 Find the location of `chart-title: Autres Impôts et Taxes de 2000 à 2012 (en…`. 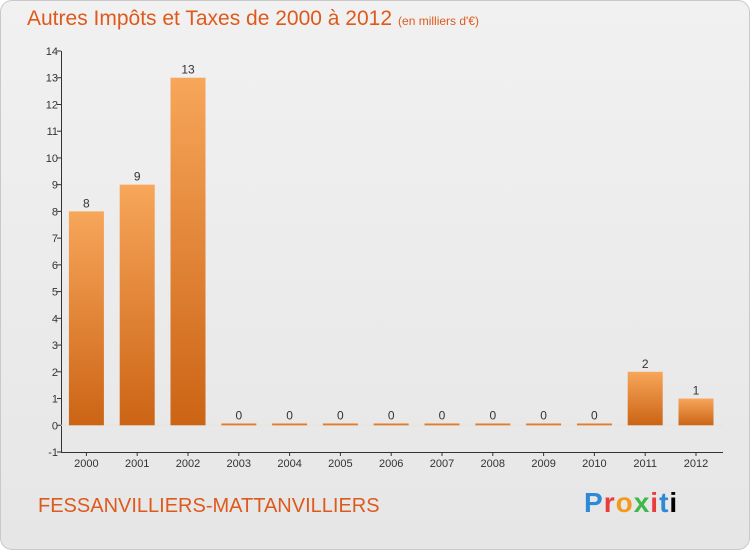

chart-title: Autres Impôts et Taxes de 2000 à 2012 (en… is located at coordinates (253, 19).